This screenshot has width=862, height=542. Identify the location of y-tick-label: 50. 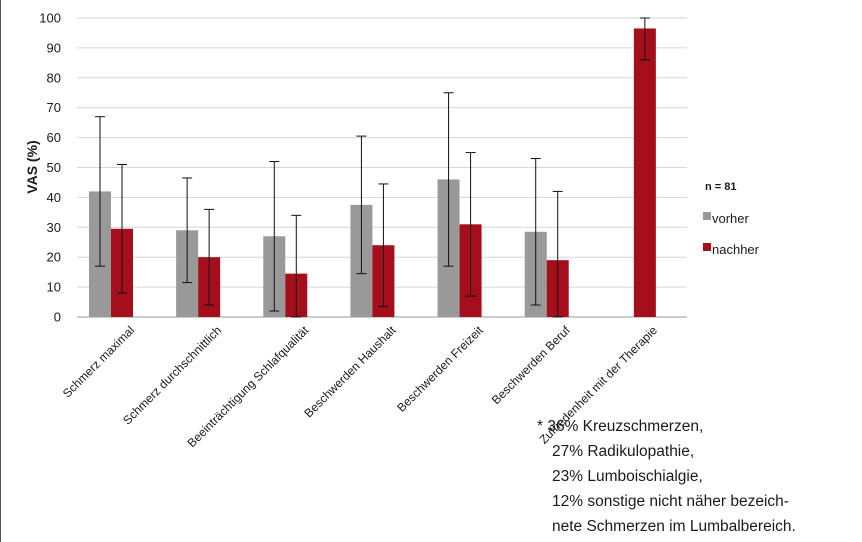
(54, 167).